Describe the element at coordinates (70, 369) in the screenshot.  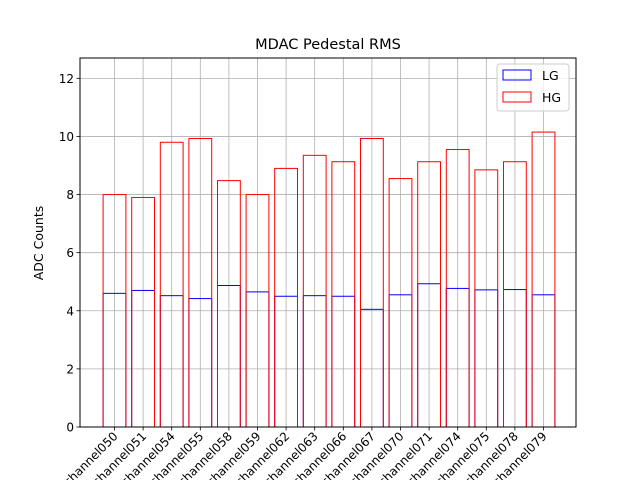
I see `y-tick-label: 2` at that location.